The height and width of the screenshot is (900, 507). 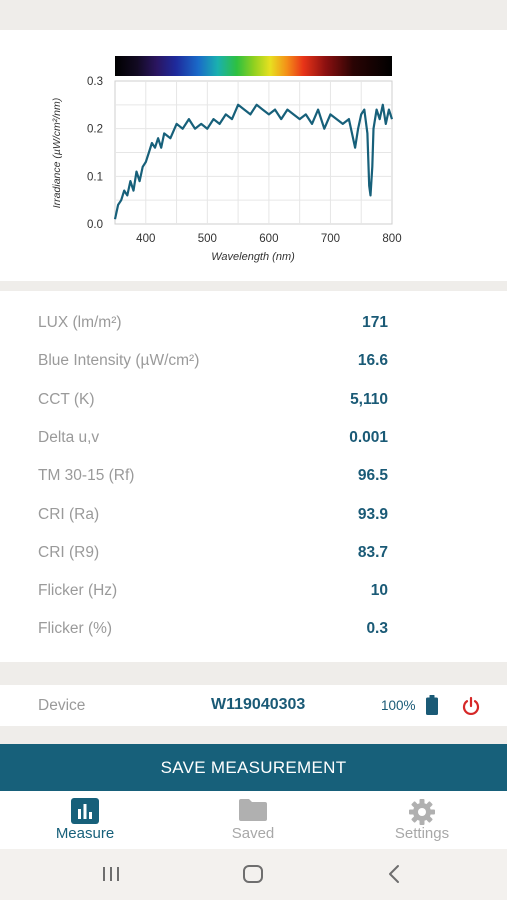 I want to click on device-id: W119040303, so click(x=258, y=704).